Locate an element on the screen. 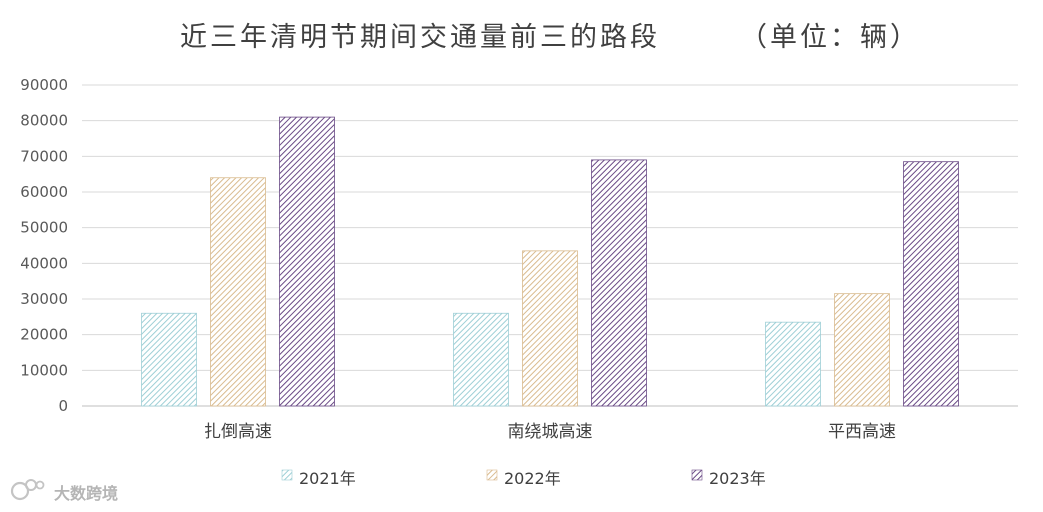  y-tick-label: 90000 is located at coordinates (44, 85).